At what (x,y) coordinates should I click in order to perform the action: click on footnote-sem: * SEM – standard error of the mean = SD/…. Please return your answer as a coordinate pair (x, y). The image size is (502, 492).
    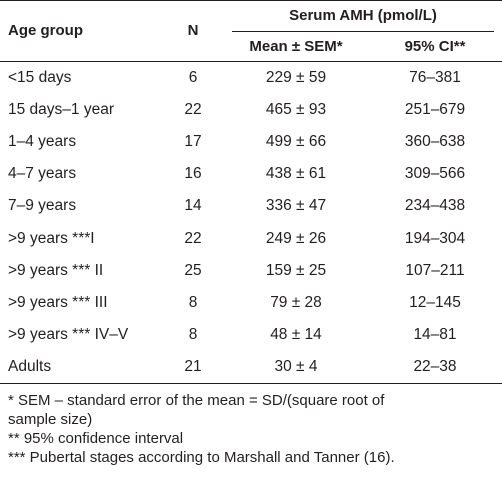
    Looking at the image, I should click on (196, 400).